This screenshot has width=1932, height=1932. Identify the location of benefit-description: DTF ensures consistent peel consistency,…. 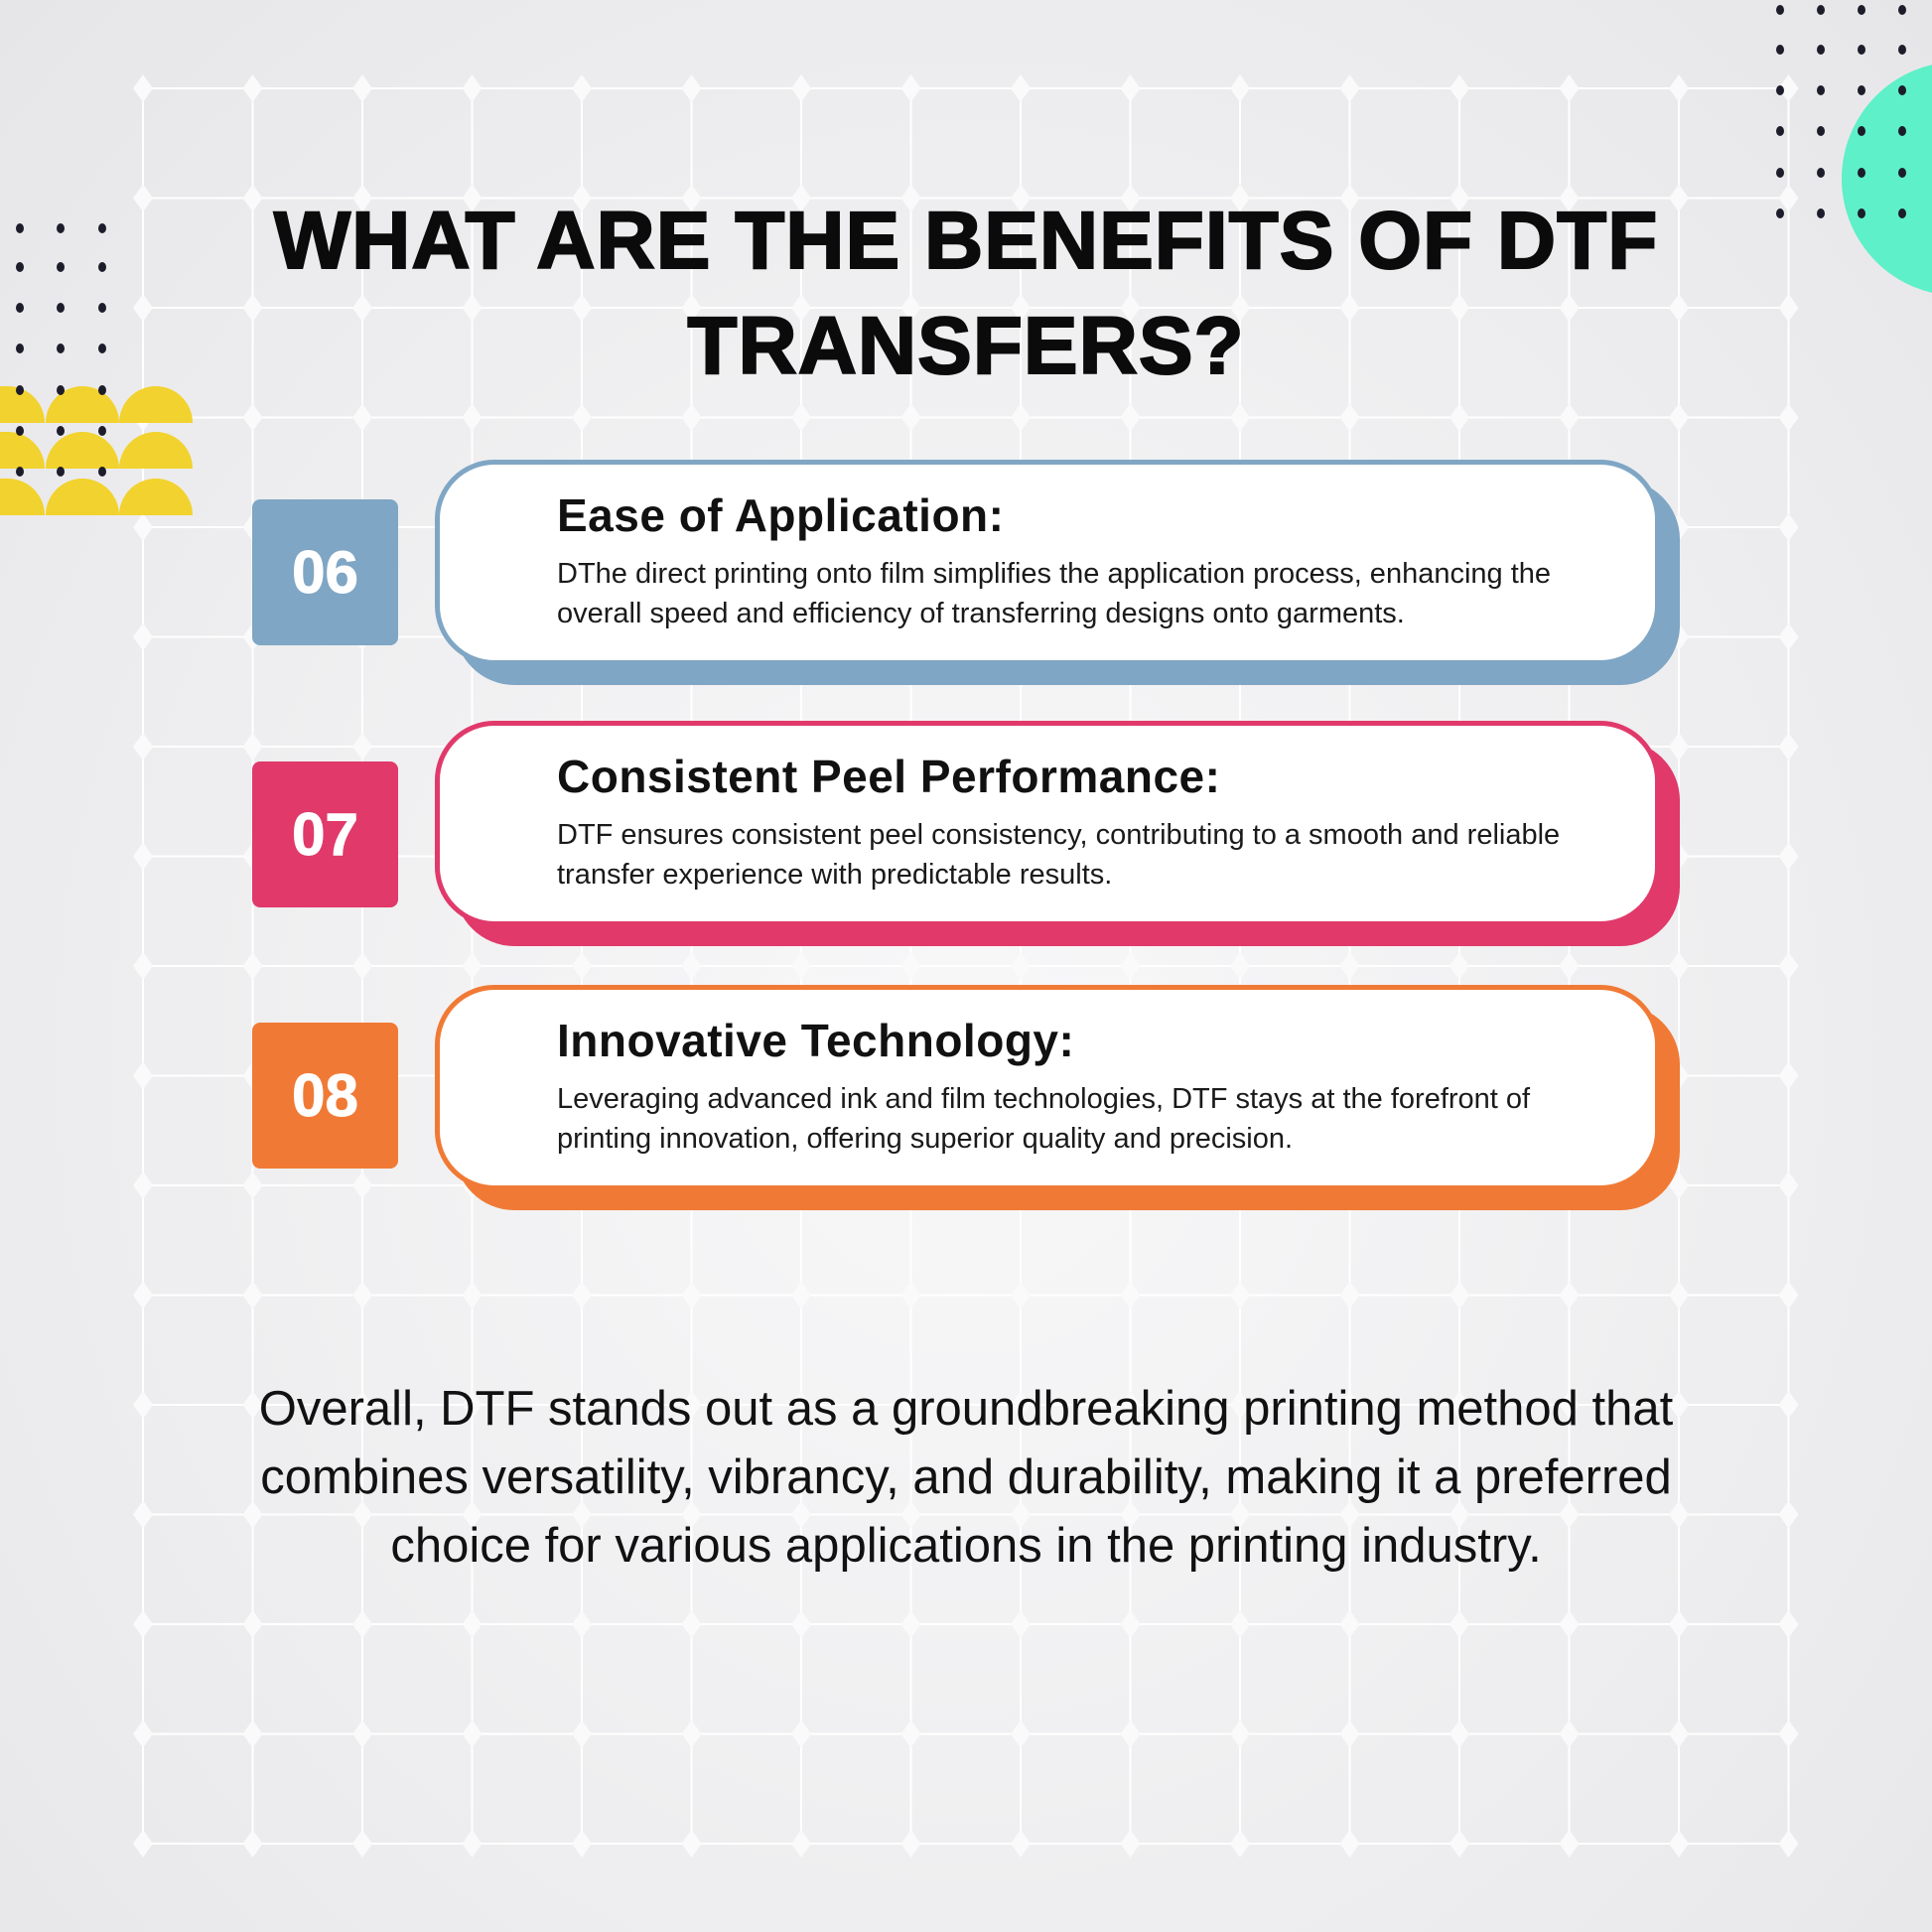
(1059, 855).